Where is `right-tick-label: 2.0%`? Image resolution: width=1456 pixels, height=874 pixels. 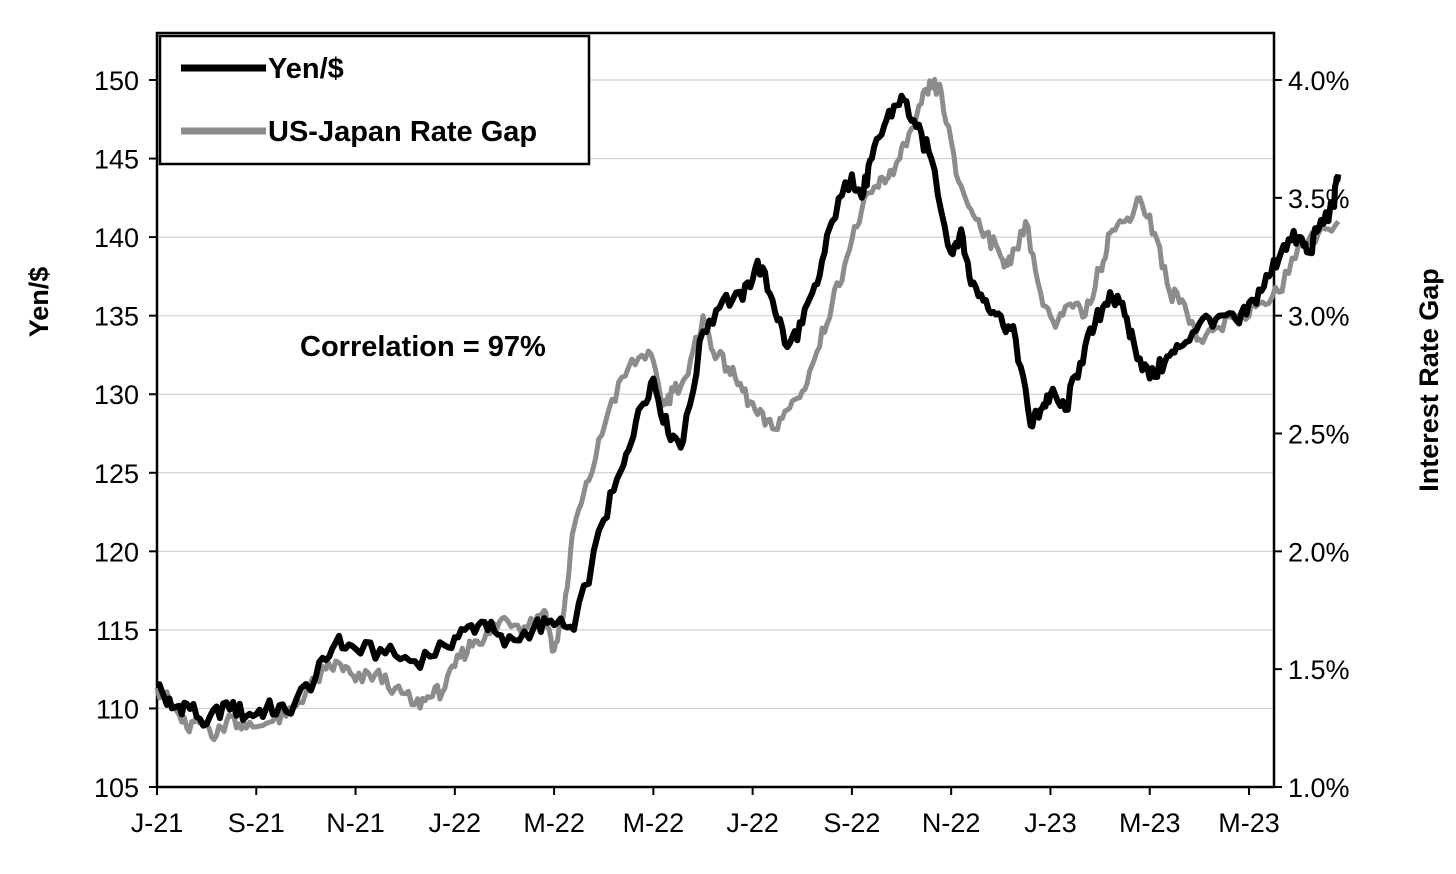
right-tick-label: 2.0% is located at coordinates (1319, 552).